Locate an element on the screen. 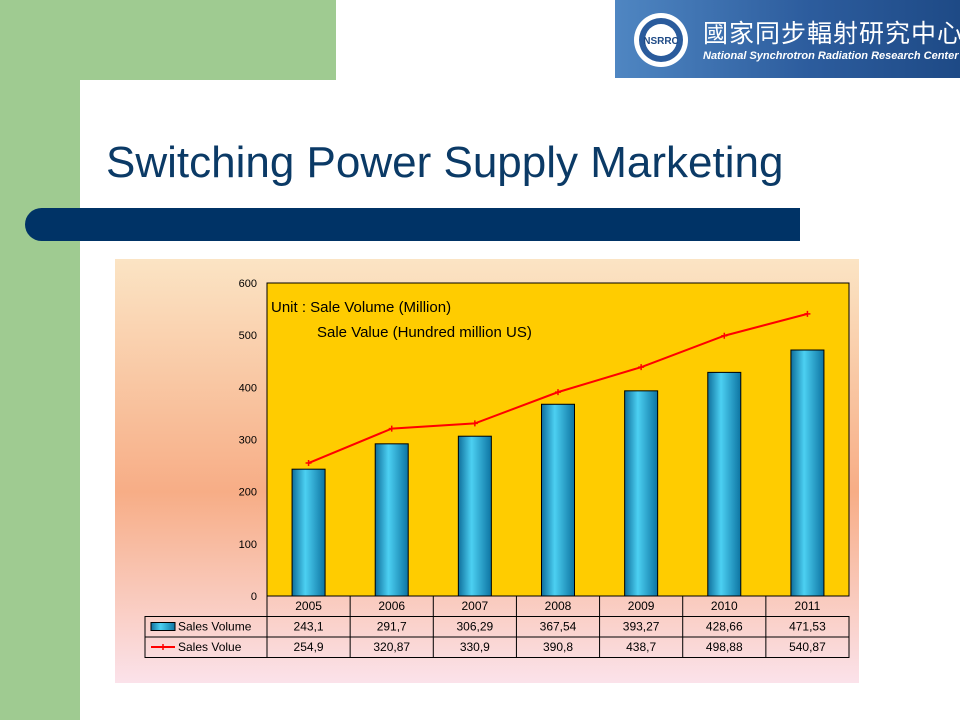 The width and height of the screenshot is (960, 720). y-tick-label: 100 is located at coordinates (248, 545).